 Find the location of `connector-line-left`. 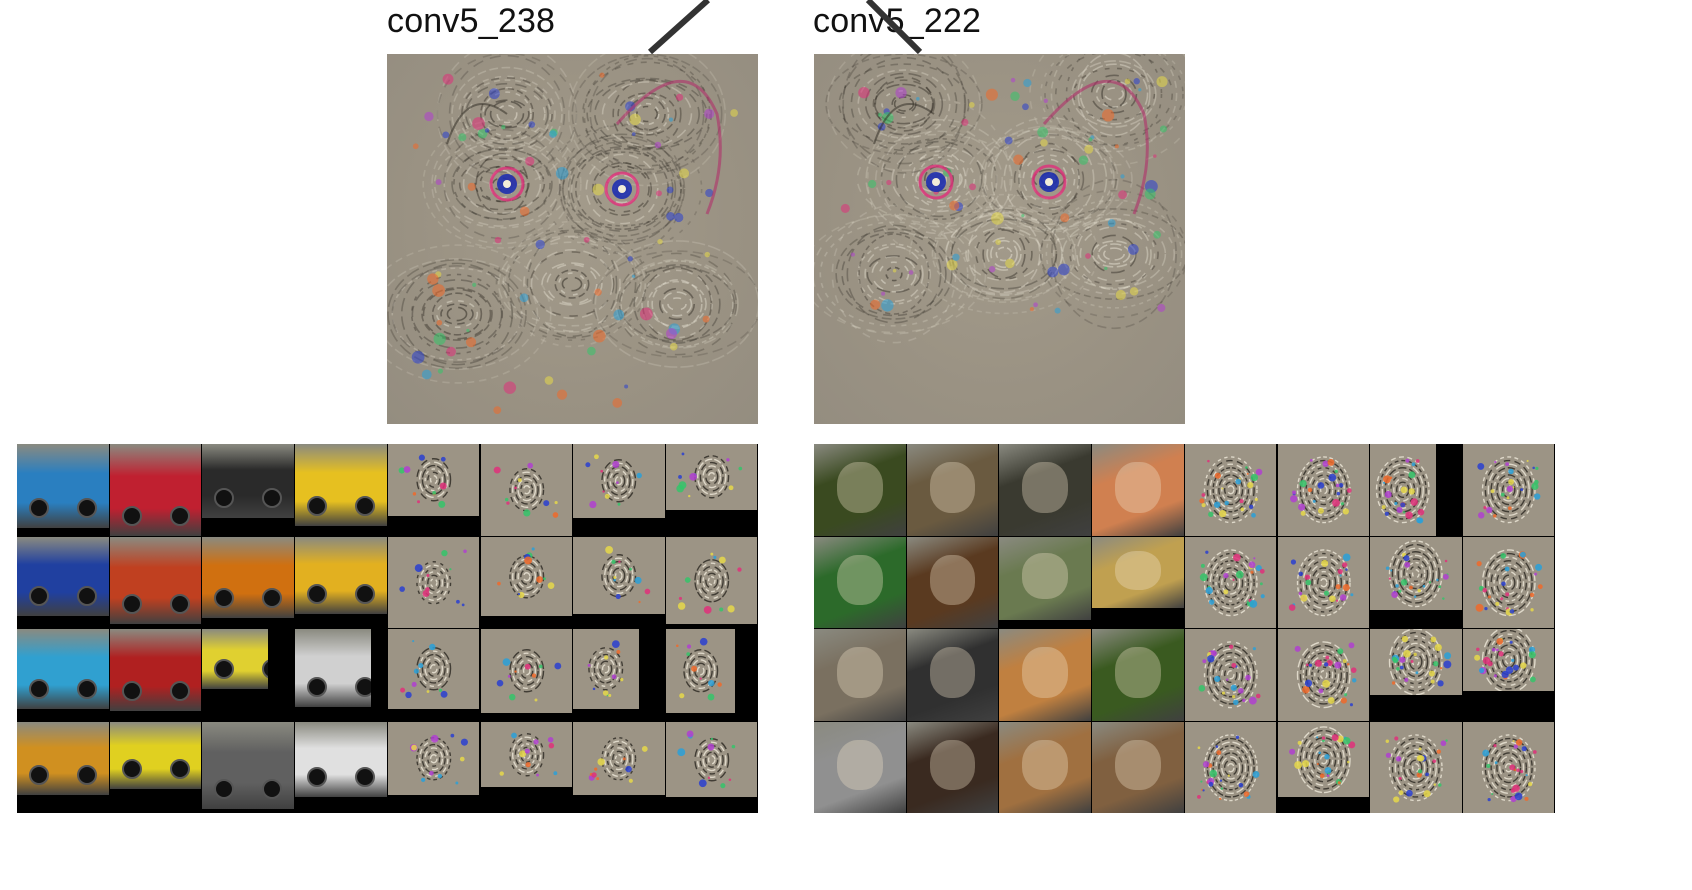

connector-line-left is located at coordinates (679, 27).